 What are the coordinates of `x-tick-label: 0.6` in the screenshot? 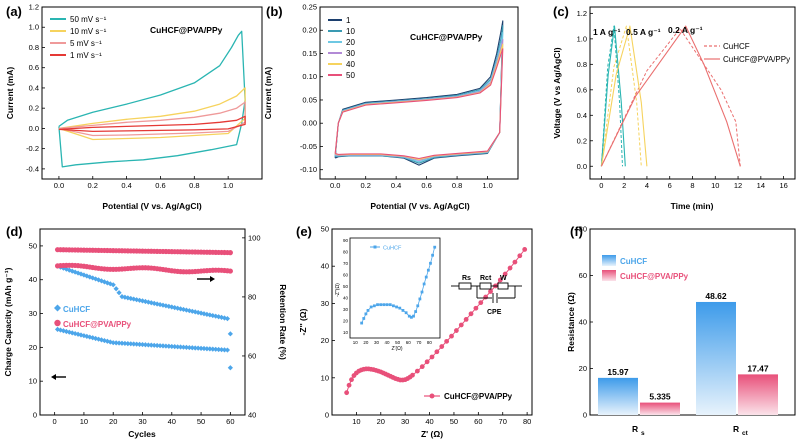 It's located at (160, 185).